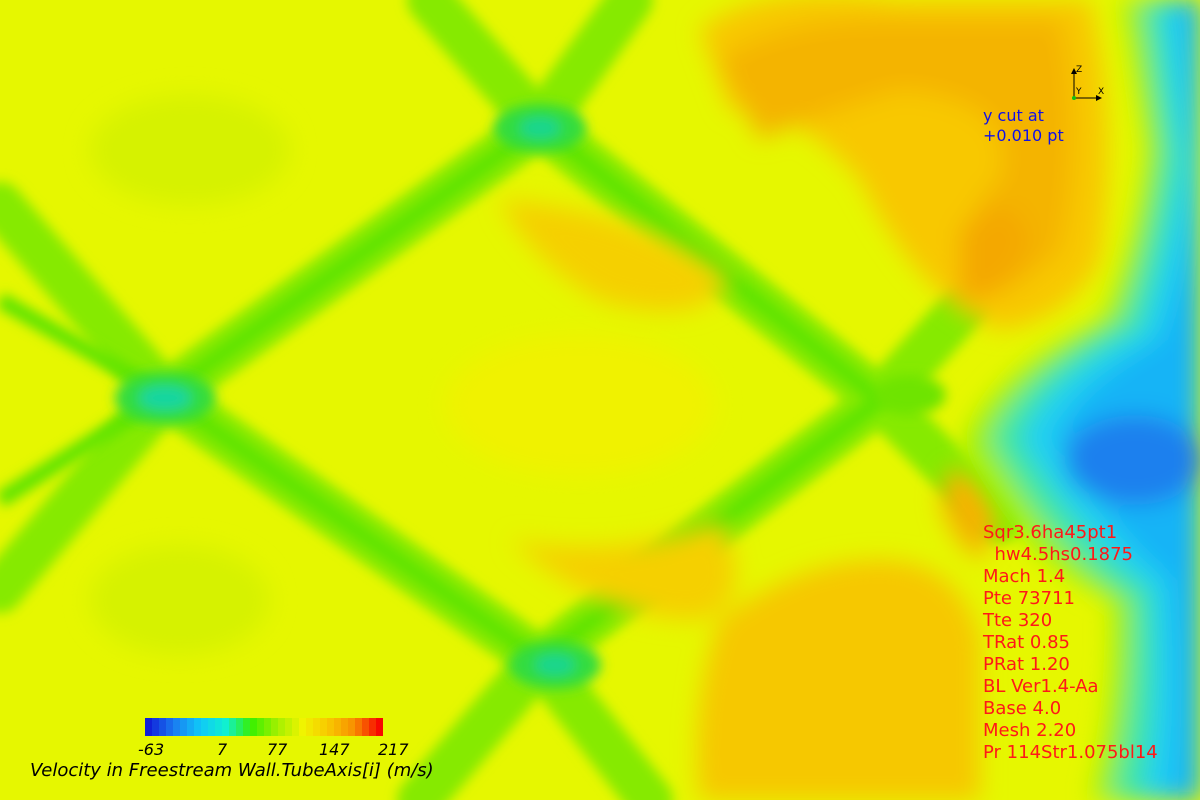 This screenshot has height=800, width=1200. I want to click on case-line: BL Ver1.4-Aa, so click(1041, 686).